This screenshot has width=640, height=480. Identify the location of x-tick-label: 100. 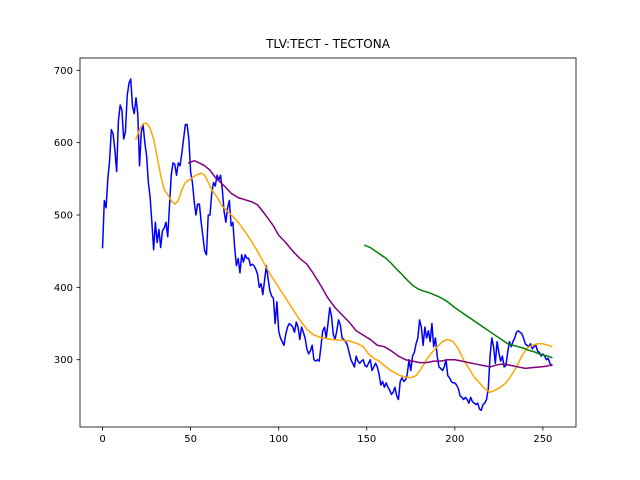
(278, 439).